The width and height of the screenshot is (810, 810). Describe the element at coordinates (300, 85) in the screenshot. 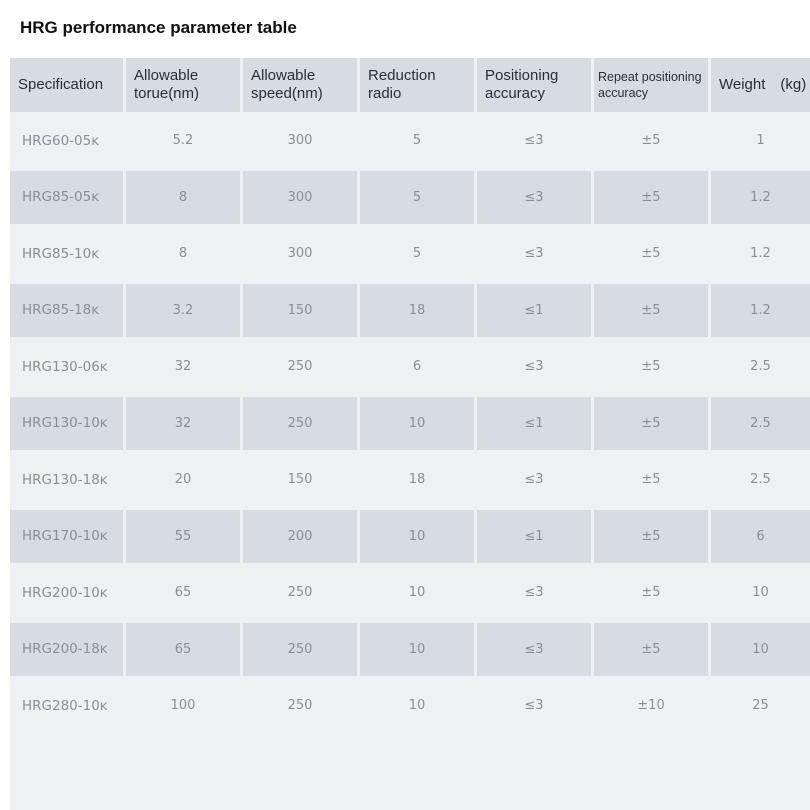

I see `header-speed: Allowable speed(nm)` at that location.